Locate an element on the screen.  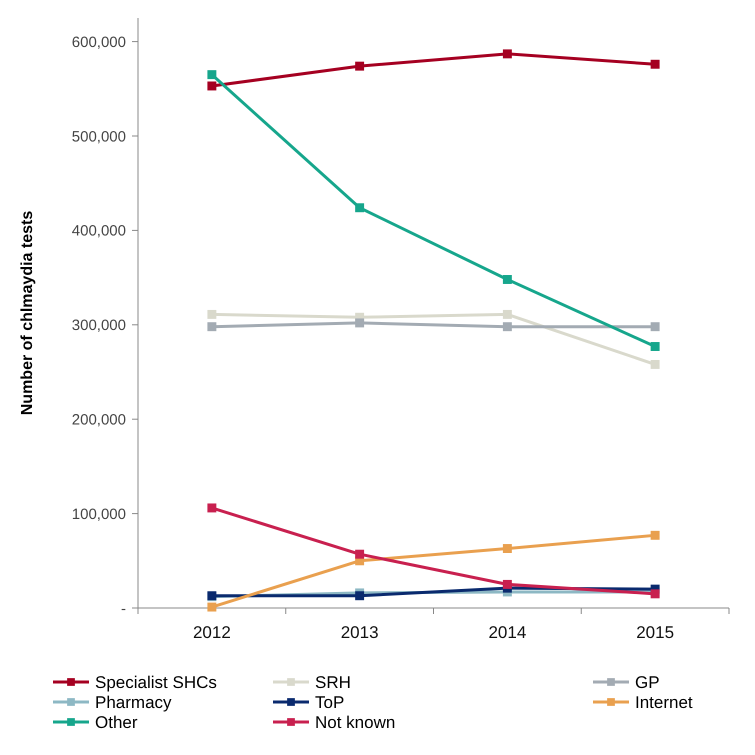
y-tick-label: 600,000 is located at coordinates (99, 42).